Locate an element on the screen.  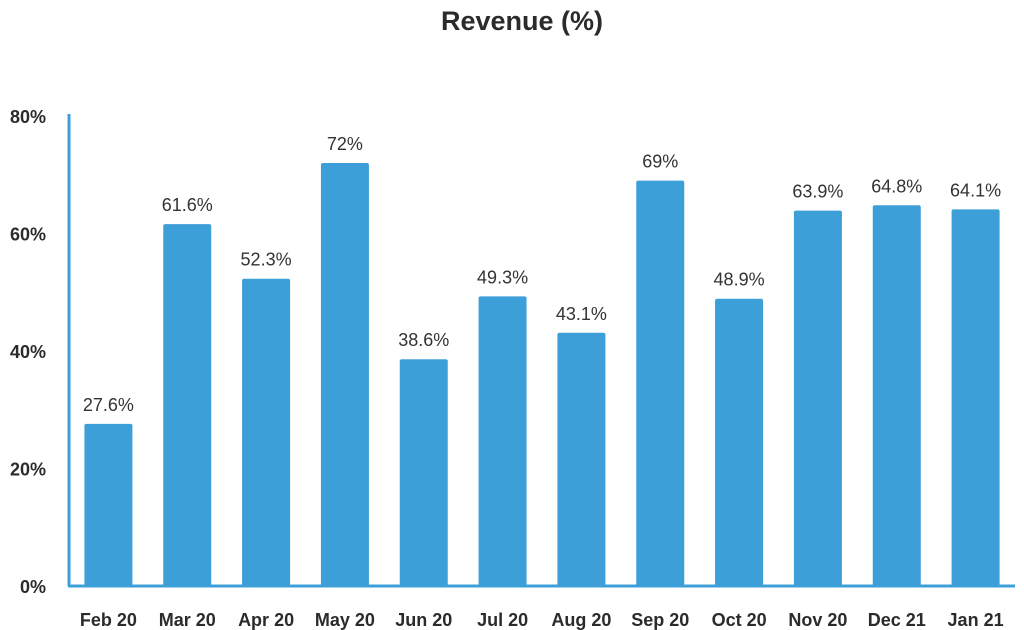
y-tick-label: 40% is located at coordinates (28, 352).